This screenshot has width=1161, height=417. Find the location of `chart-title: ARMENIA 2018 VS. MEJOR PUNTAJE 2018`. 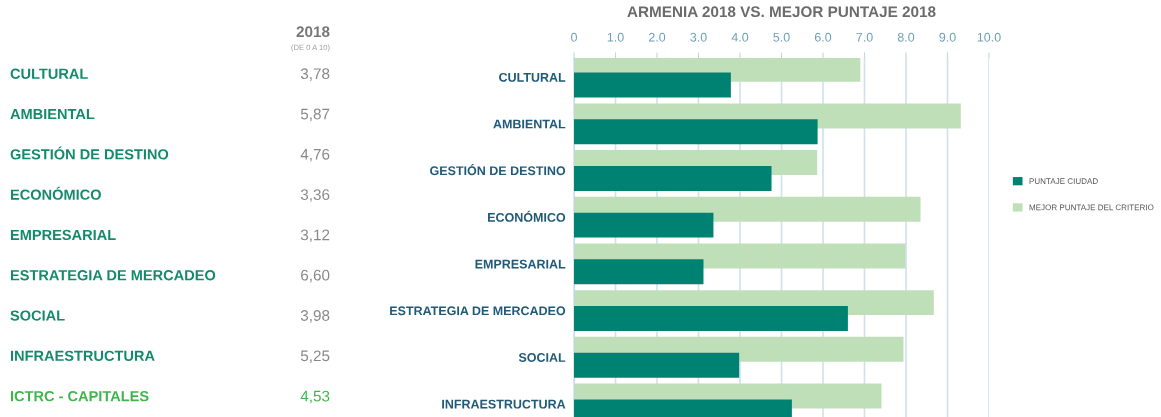

chart-title: ARMENIA 2018 VS. MEJOR PUNTAJE 2018 is located at coordinates (781, 12).